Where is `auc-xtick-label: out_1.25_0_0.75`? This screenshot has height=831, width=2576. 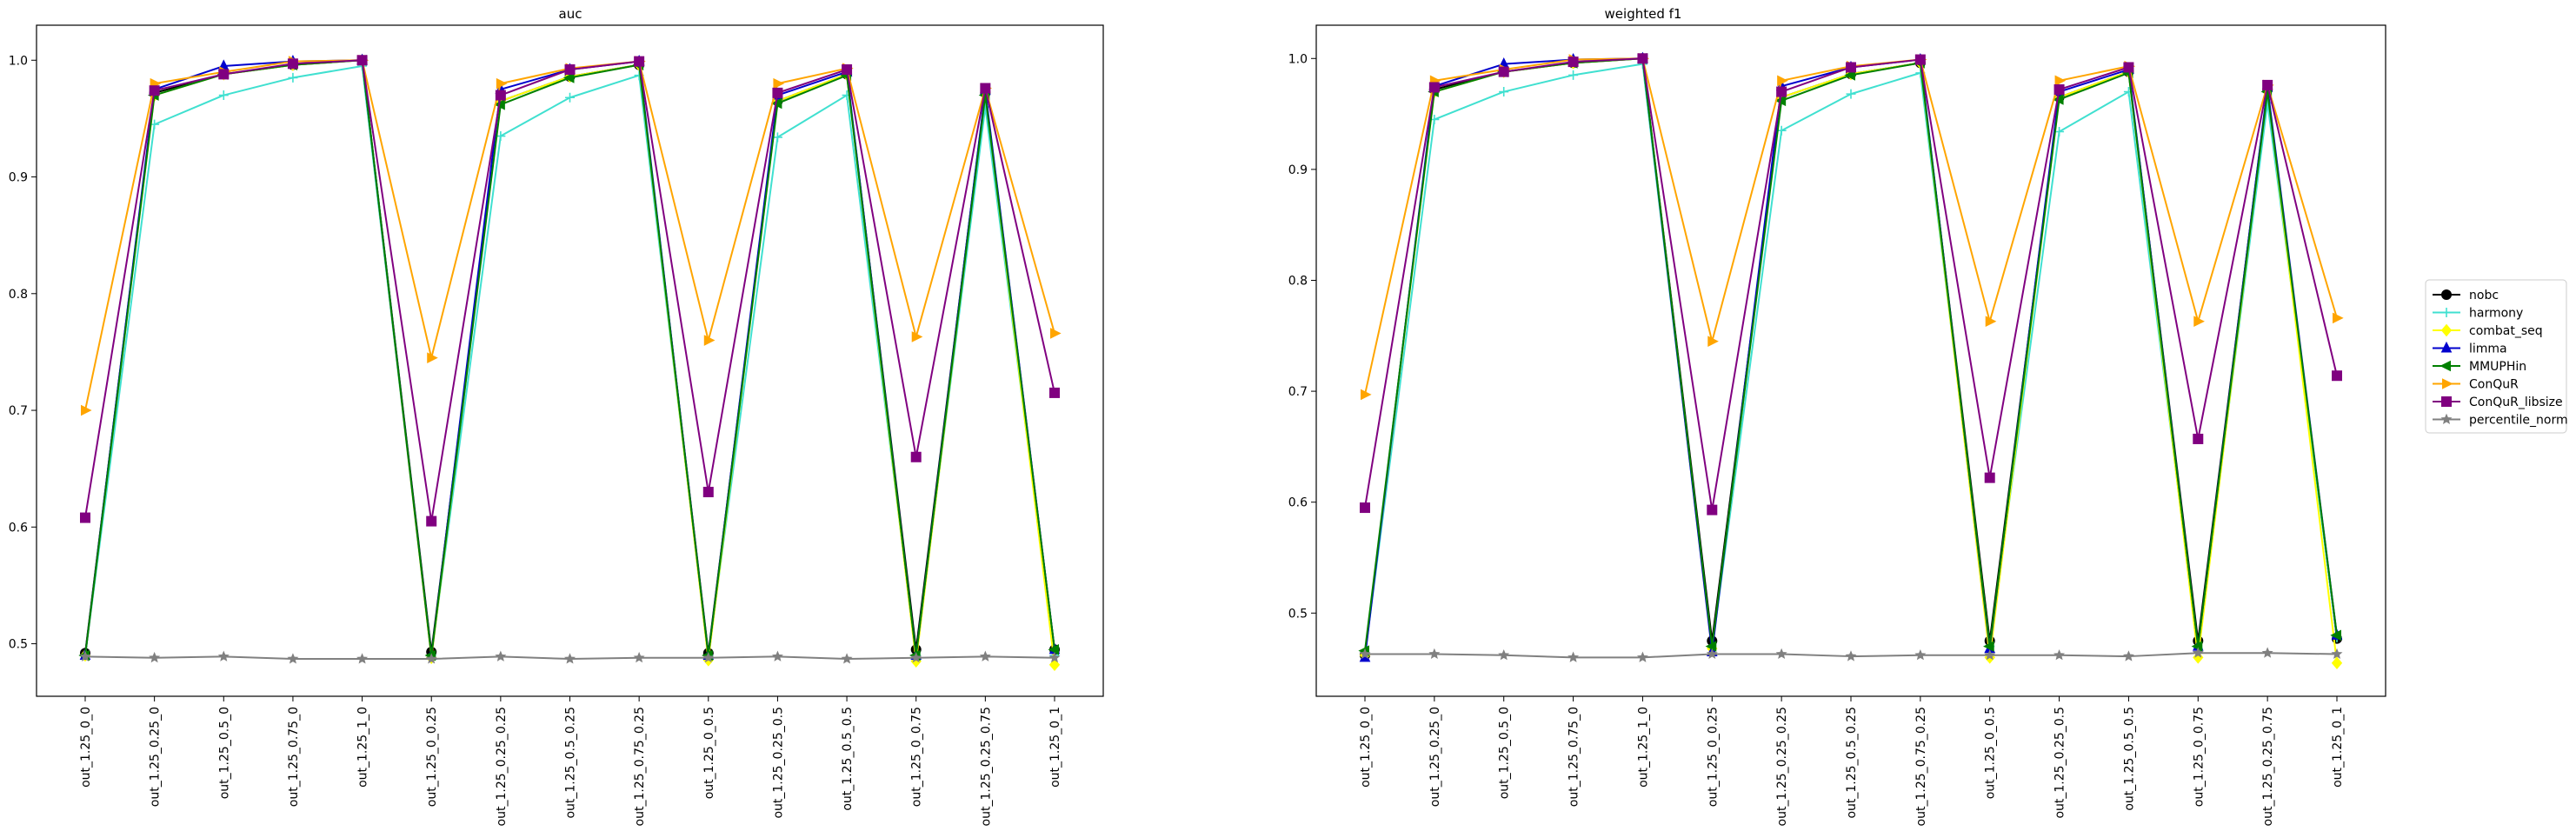 auc-xtick-label: out_1.25_0_0.75 is located at coordinates (917, 757).